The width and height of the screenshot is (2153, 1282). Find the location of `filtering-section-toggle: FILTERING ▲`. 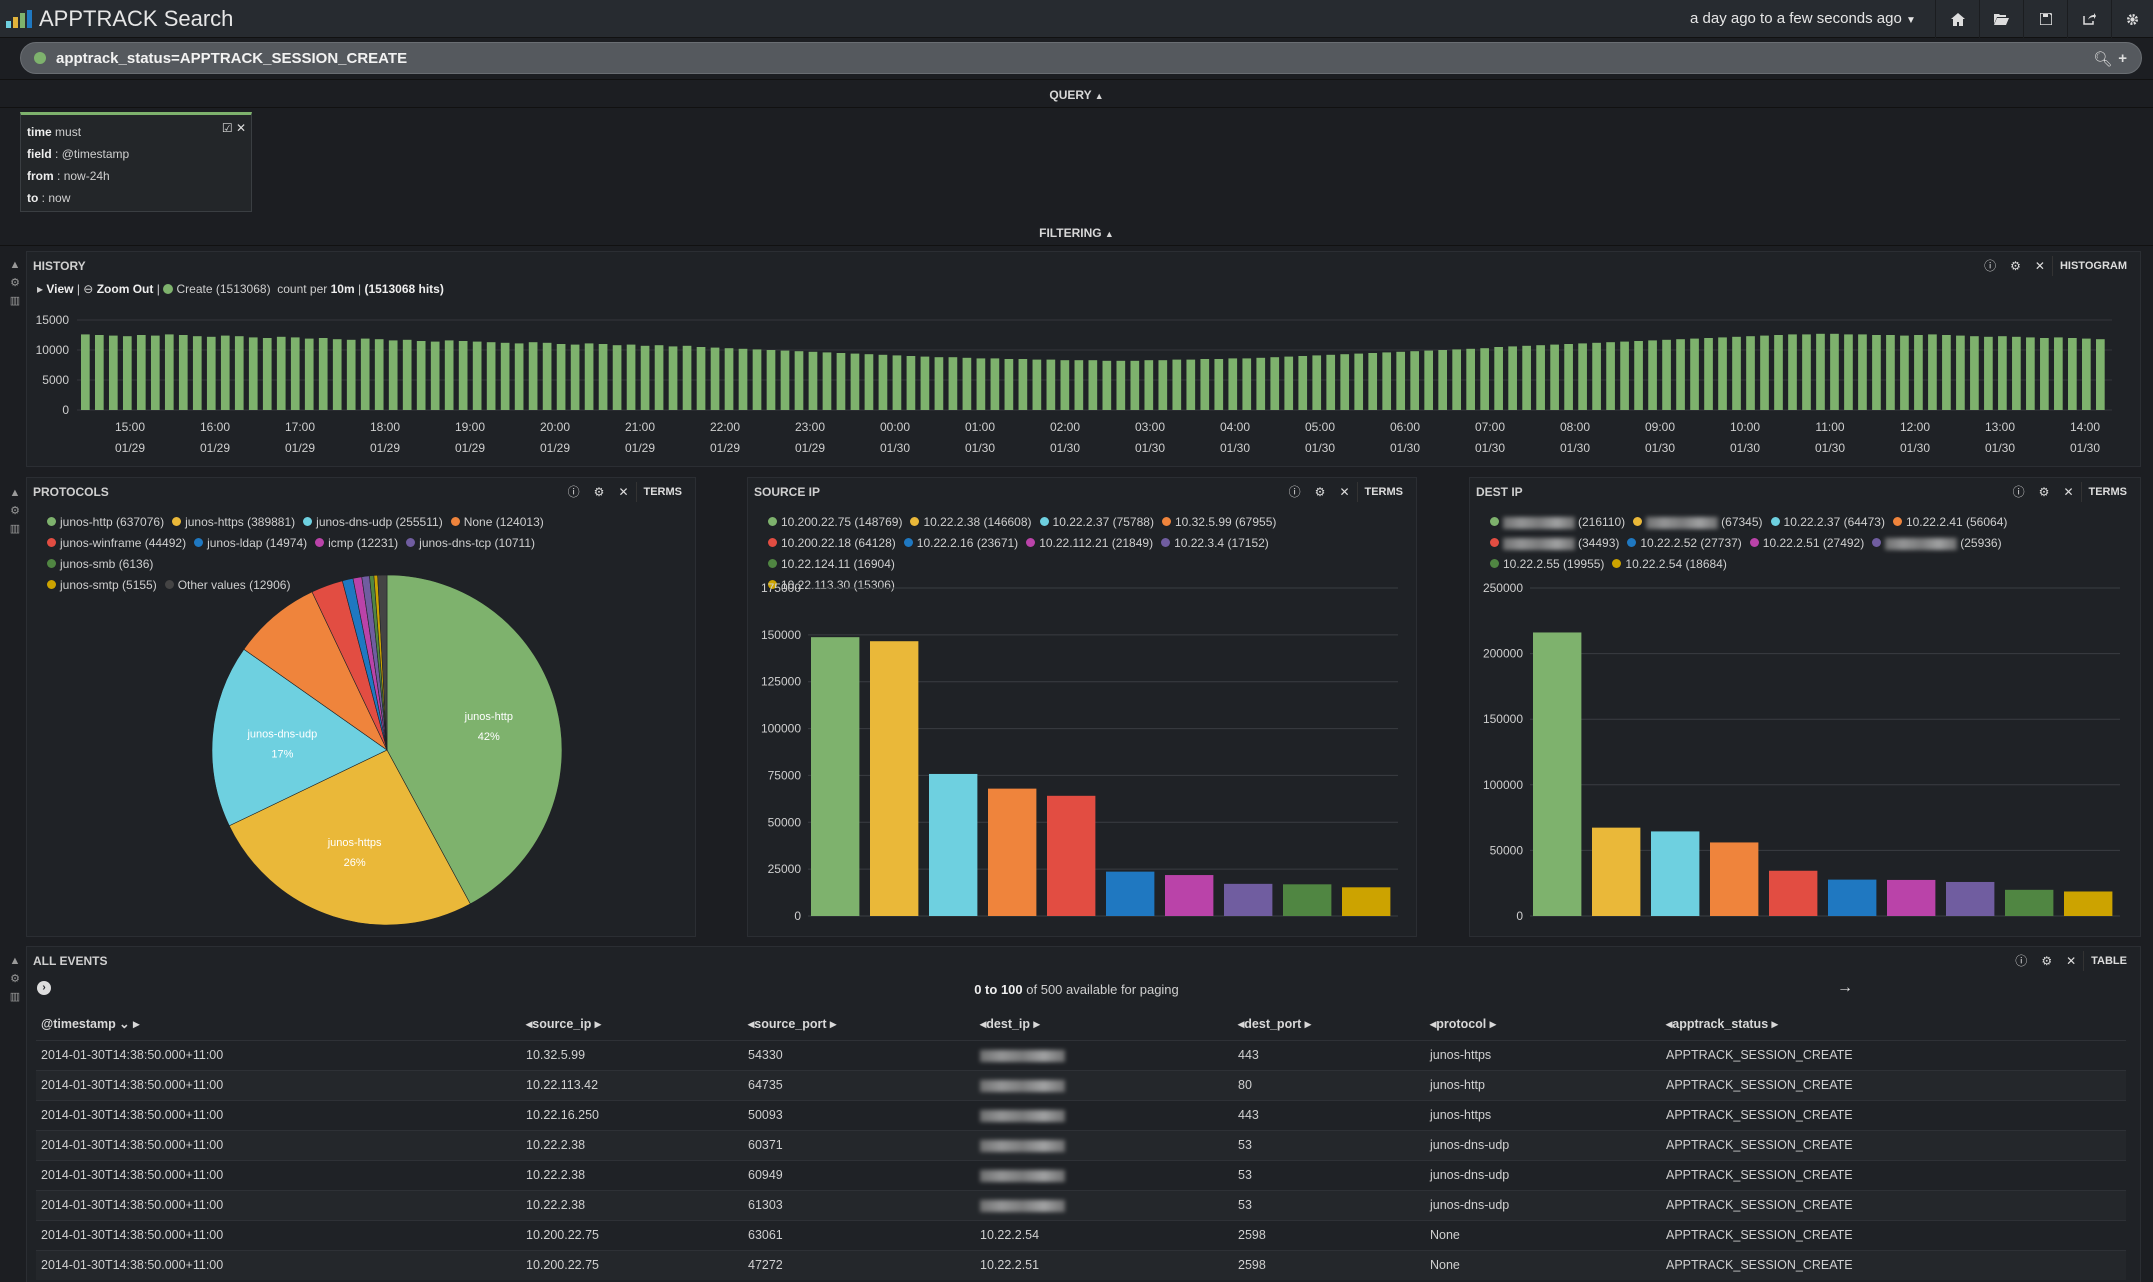

filtering-section-toggle: FILTERING ▲ is located at coordinates (1076, 233).